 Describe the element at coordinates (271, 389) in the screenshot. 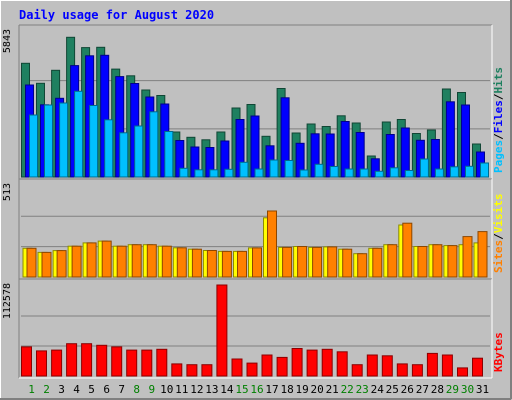

I see `day-label-17: 17` at that location.